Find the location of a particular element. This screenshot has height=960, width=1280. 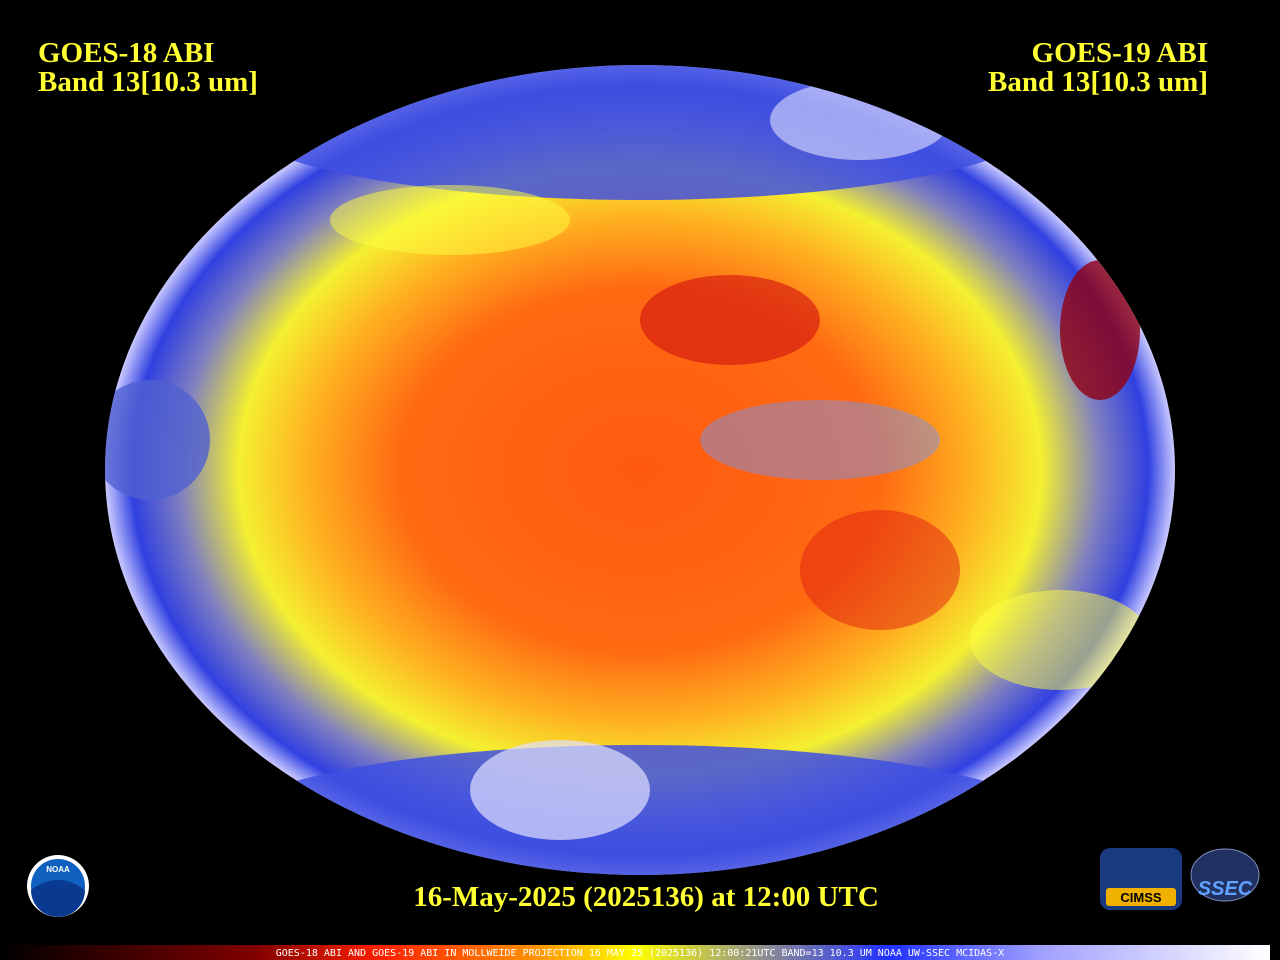

cimss-logo: CIMSS is located at coordinates (1141, 879).